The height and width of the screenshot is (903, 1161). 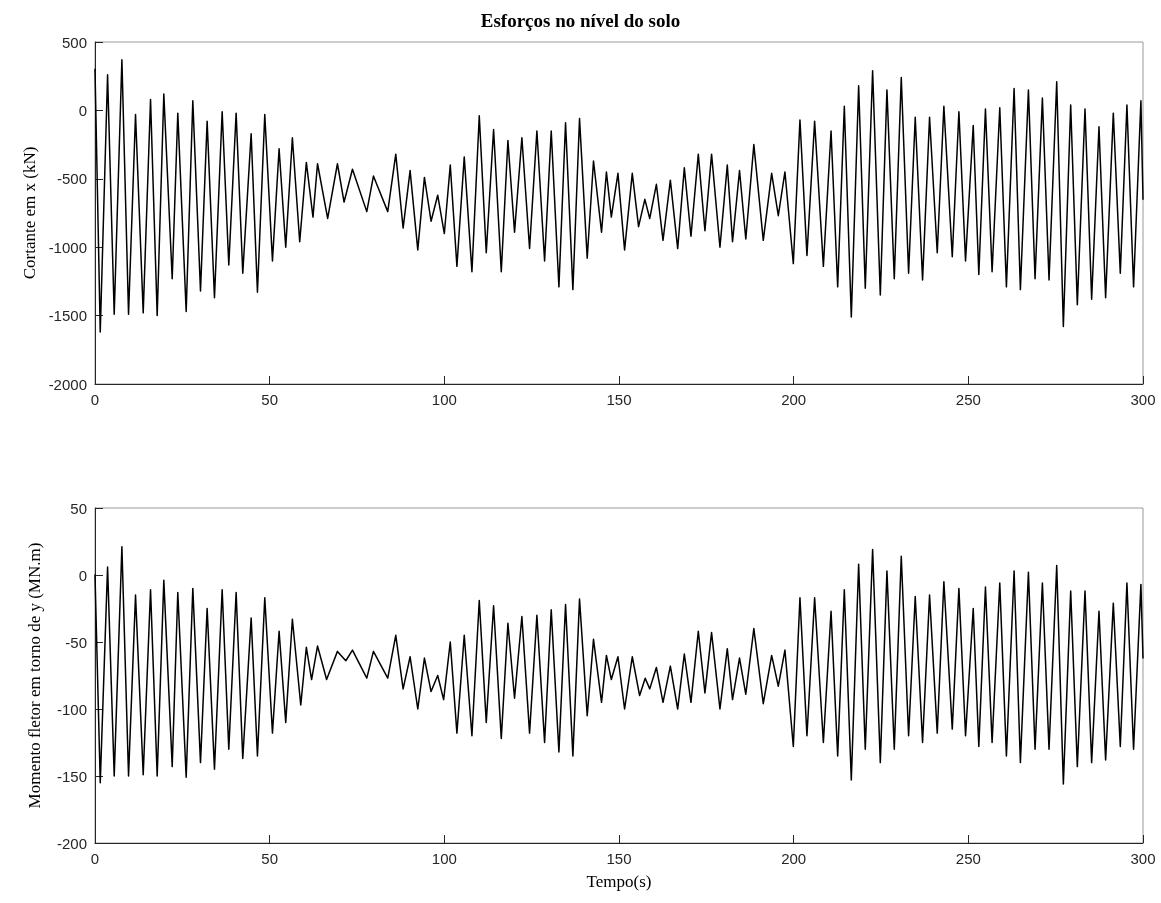 I want to click on y-axis-title: Cortante em x (kN), so click(x=29, y=213).